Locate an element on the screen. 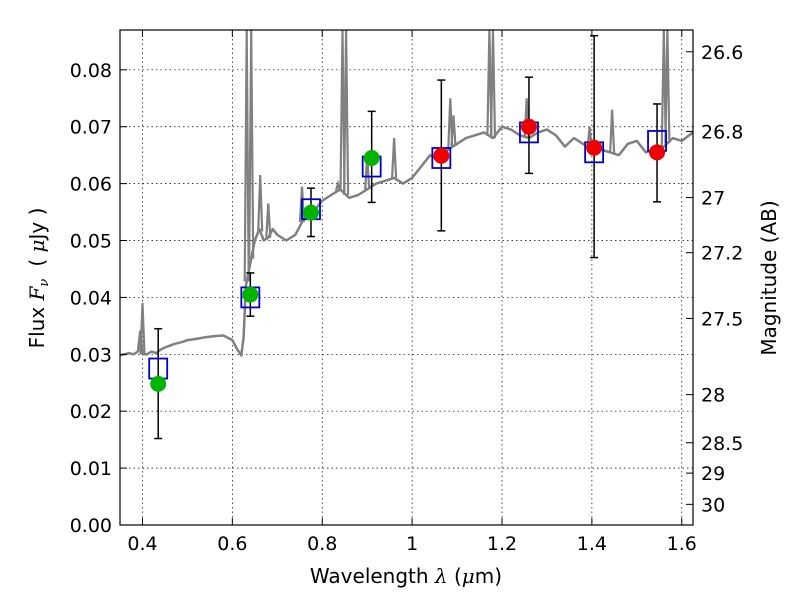 Image resolution: width=800 pixels, height=600 pixels. x-tick-label: 1.4 is located at coordinates (592, 544).